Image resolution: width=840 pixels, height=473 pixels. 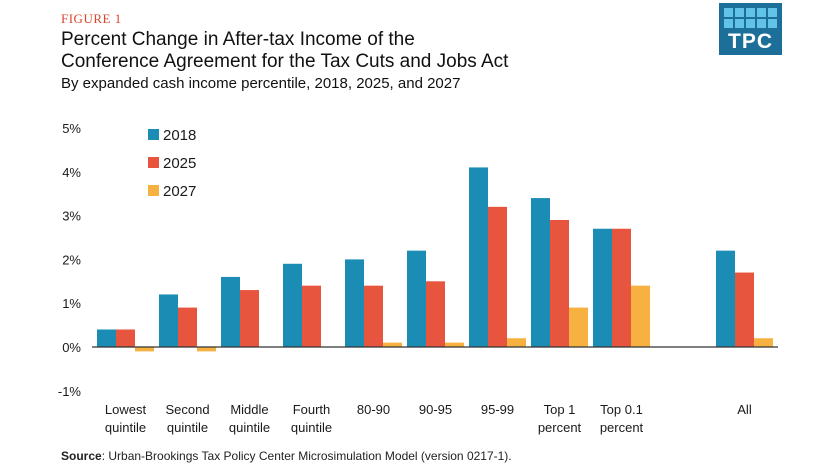 What do you see at coordinates (126, 409) in the screenshot?
I see `x-tick-label: Lowest` at bounding box center [126, 409].